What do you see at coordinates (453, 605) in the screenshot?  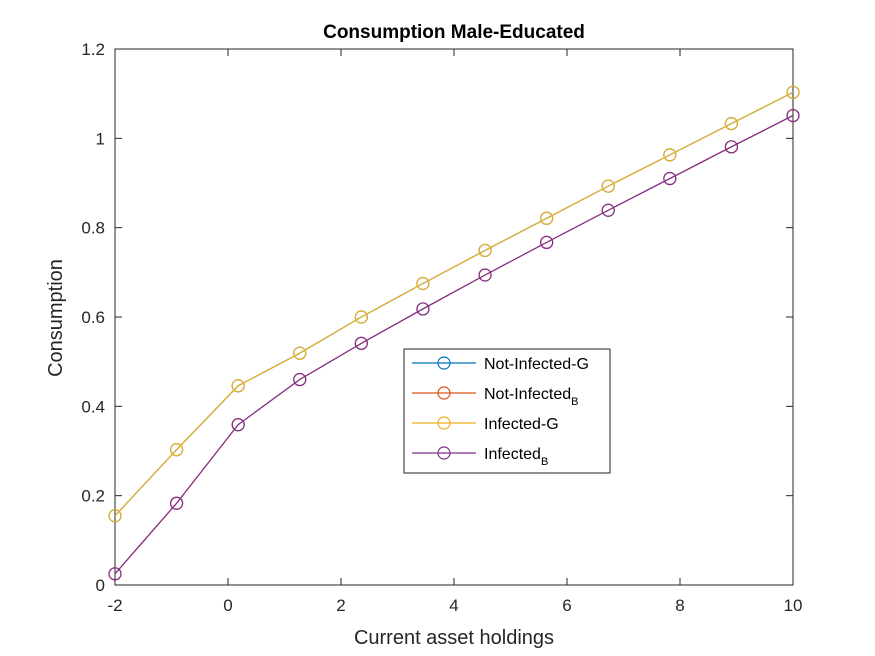 I see `x-tick-label: 4` at bounding box center [453, 605].